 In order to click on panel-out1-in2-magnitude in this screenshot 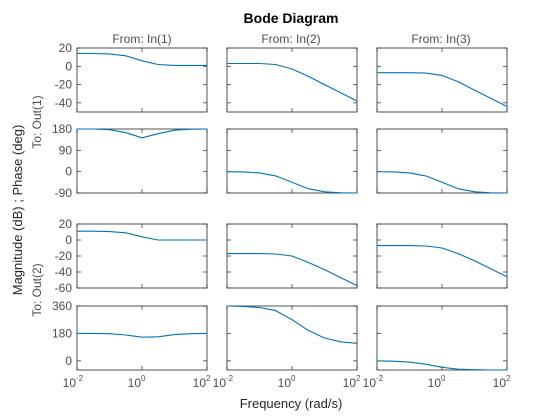, I will do `click(292, 80)`.